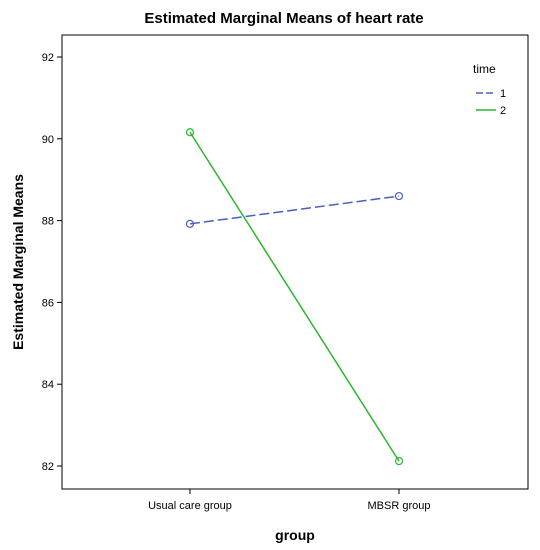 The height and width of the screenshot is (550, 540). I want to click on y-tick-label: 92, so click(48, 58).